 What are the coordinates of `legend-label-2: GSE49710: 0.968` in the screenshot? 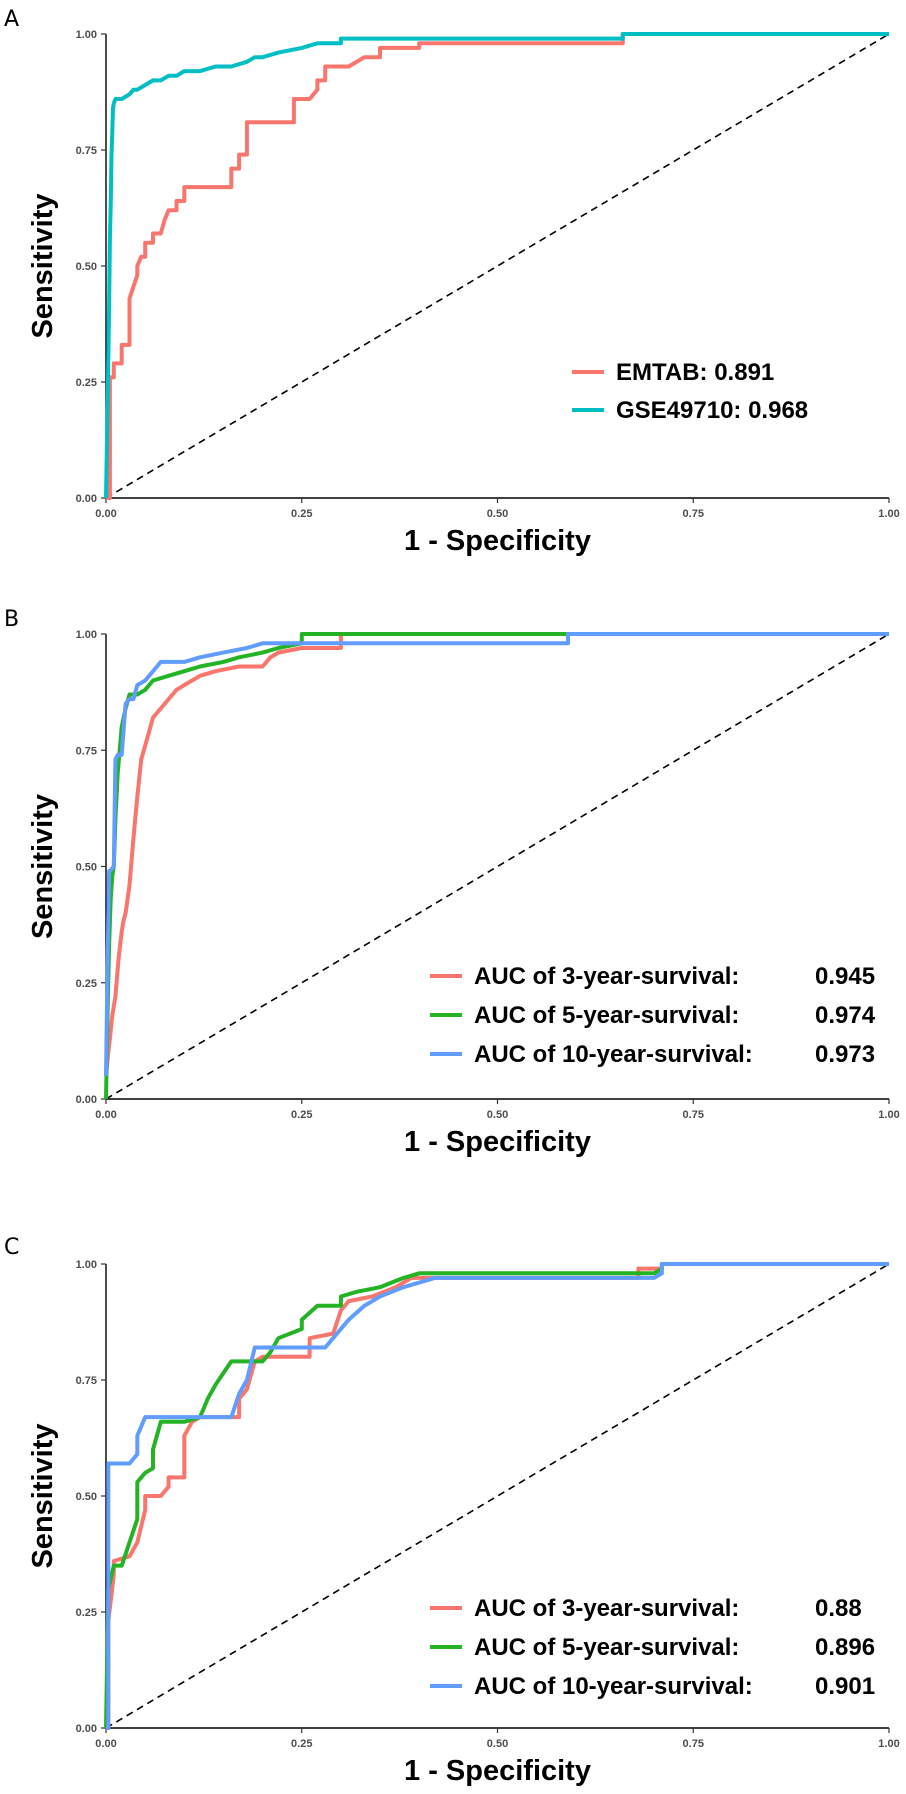 It's located at (712, 410).